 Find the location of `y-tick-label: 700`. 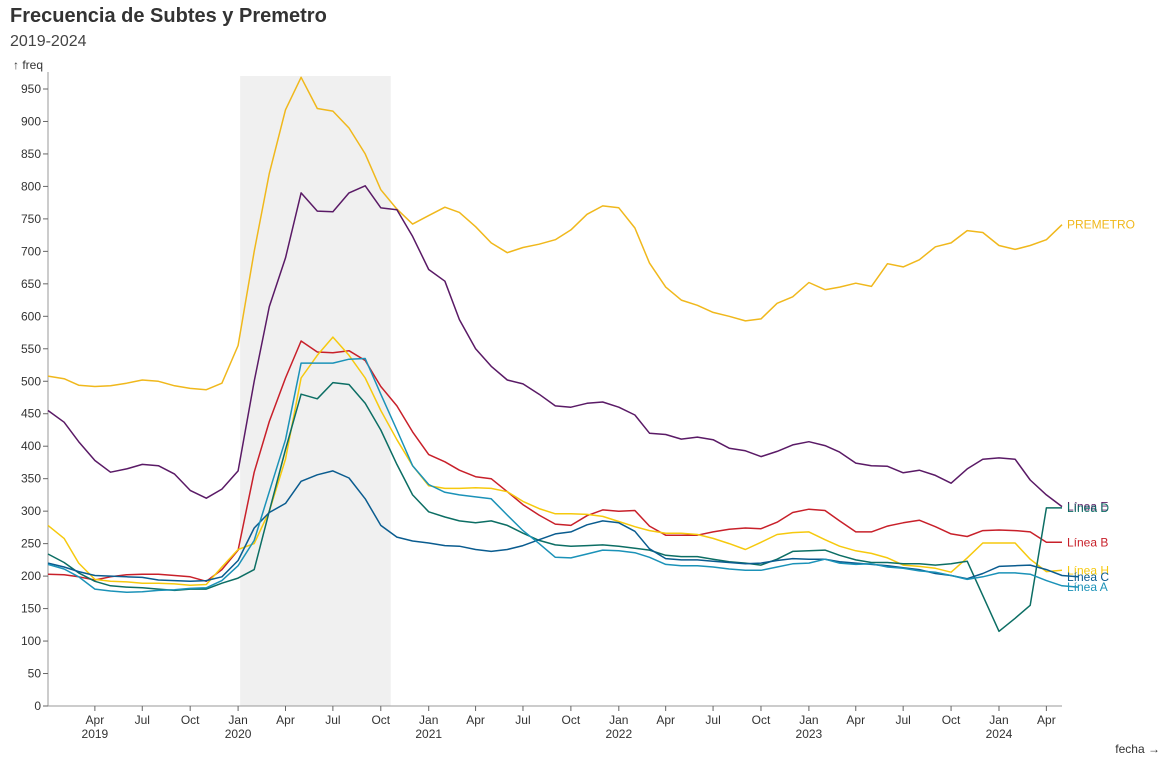

y-tick-label: 700 is located at coordinates (31, 251).